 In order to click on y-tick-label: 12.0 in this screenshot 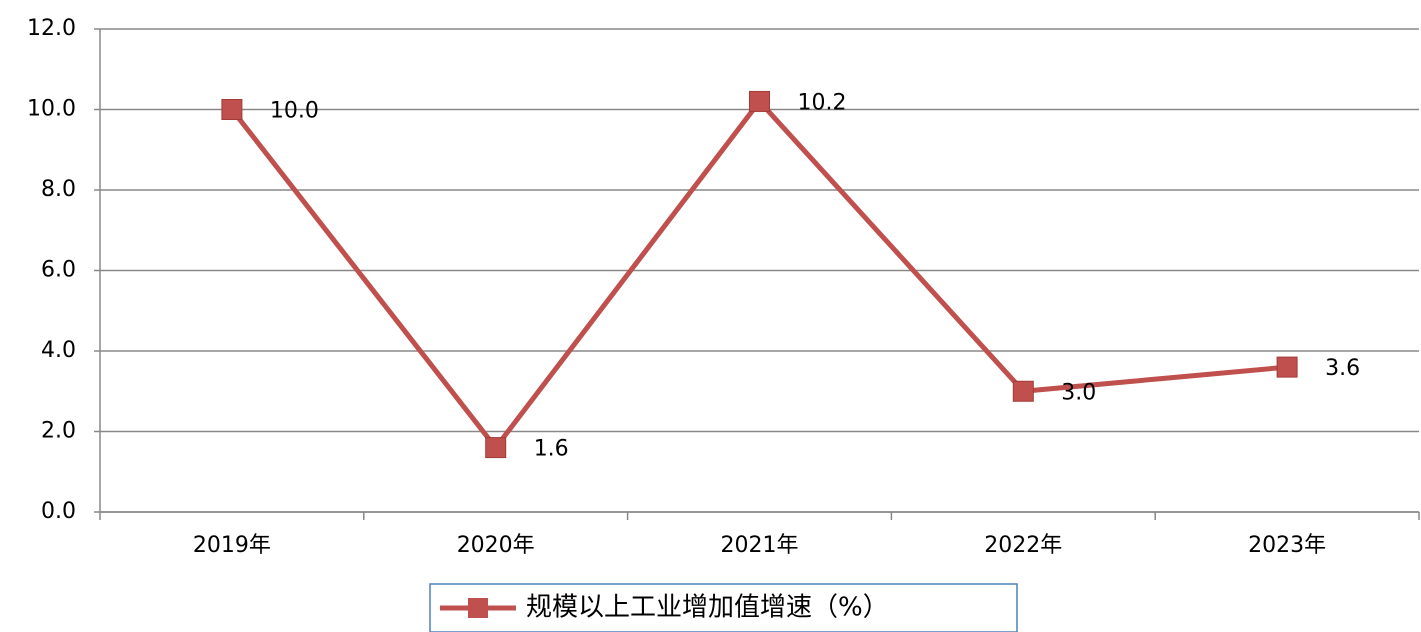, I will do `click(51, 28)`.